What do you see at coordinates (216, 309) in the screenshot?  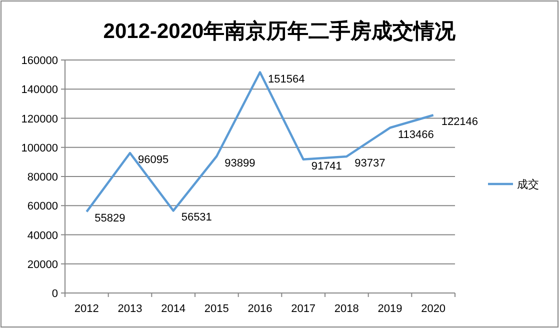 I see `x-tick-label: 2015` at bounding box center [216, 309].